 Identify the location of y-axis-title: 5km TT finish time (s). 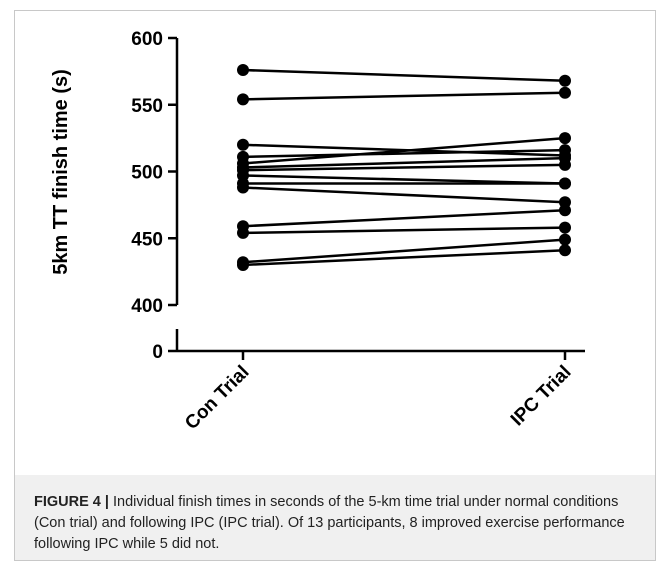
(61, 172).